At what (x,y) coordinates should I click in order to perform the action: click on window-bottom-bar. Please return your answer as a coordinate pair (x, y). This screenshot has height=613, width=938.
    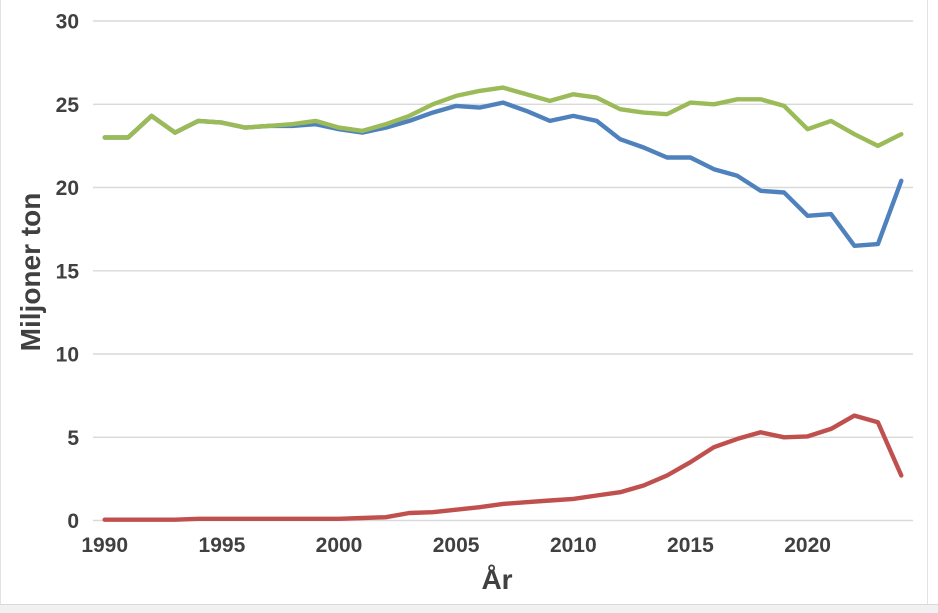
    Looking at the image, I should click on (469, 608).